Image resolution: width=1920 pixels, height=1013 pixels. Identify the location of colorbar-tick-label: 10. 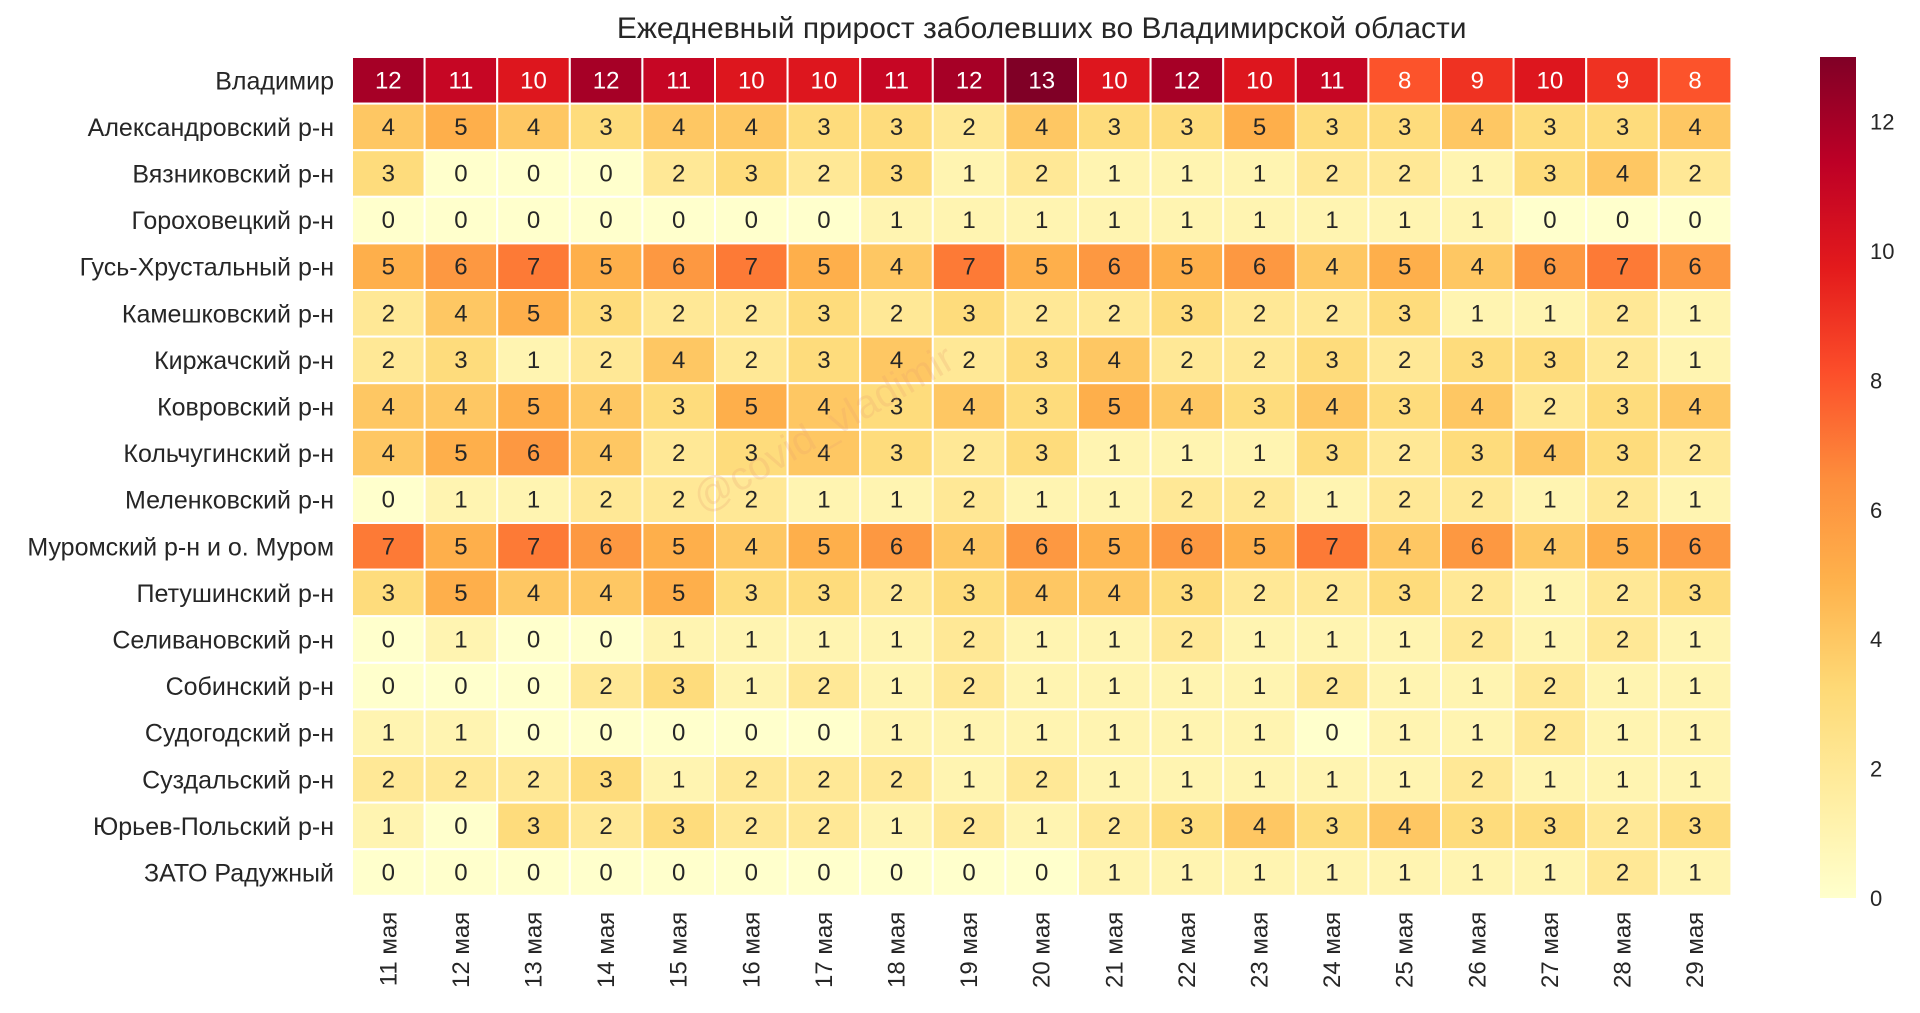
(1882, 251).